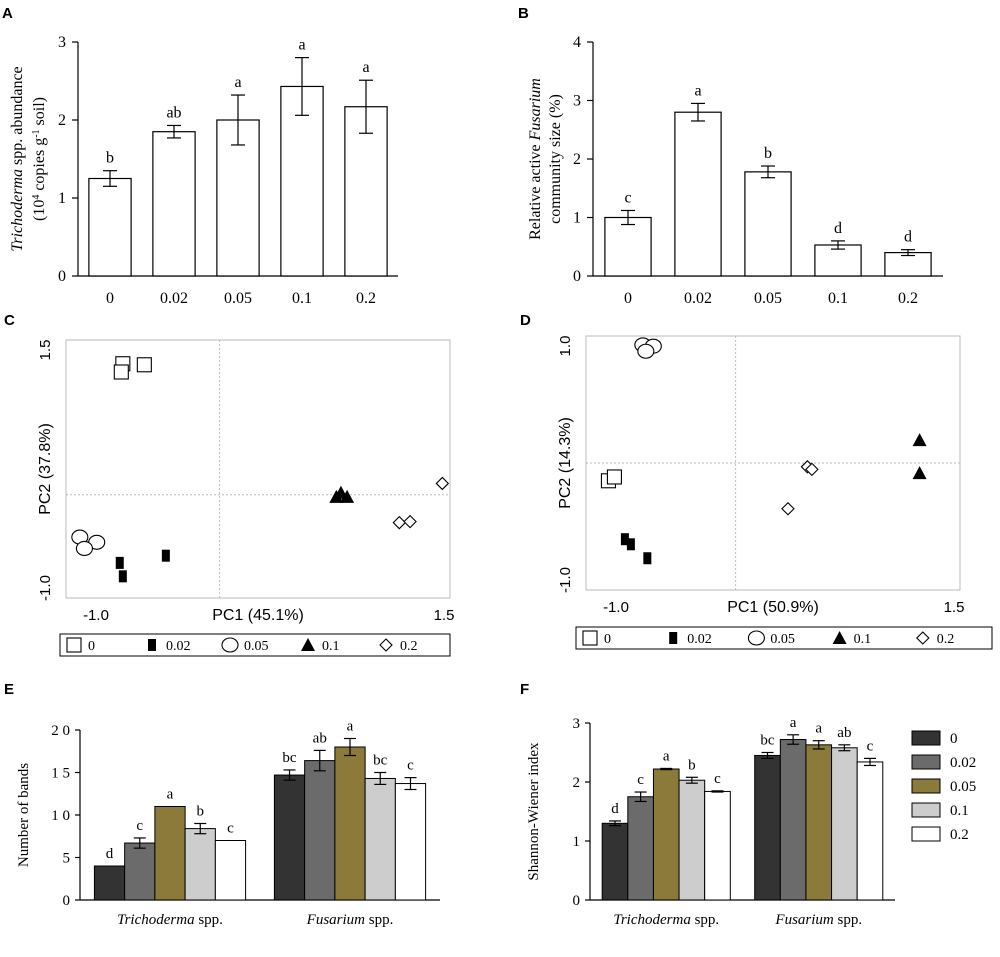 The height and width of the screenshot is (957, 1000). What do you see at coordinates (110, 158) in the screenshot?
I see `chart-a-significance-letter: b` at bounding box center [110, 158].